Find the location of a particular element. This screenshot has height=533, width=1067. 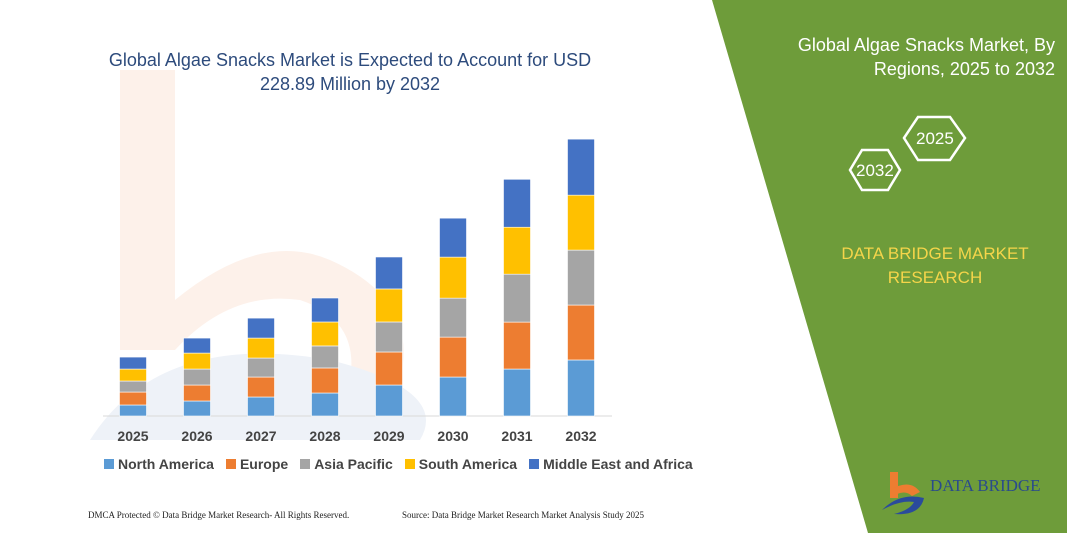

x-tick-label: 2026 is located at coordinates (196, 436).